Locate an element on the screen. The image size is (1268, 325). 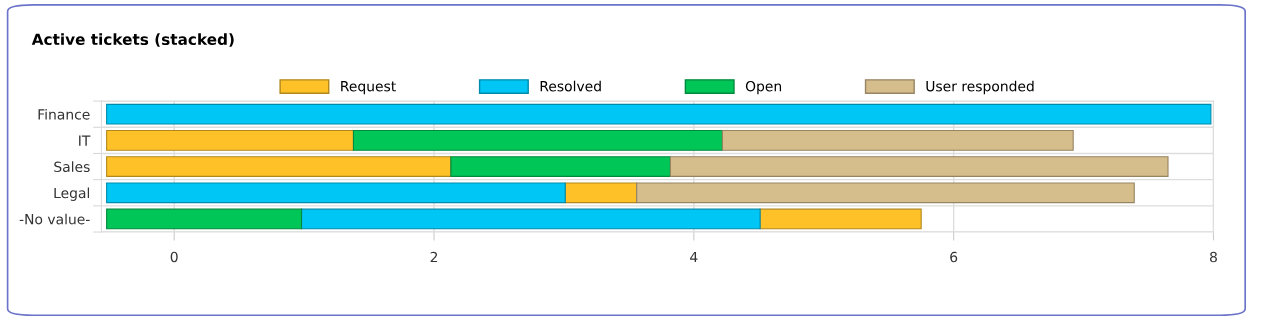
y-tick-label: Sales is located at coordinates (72, 167).